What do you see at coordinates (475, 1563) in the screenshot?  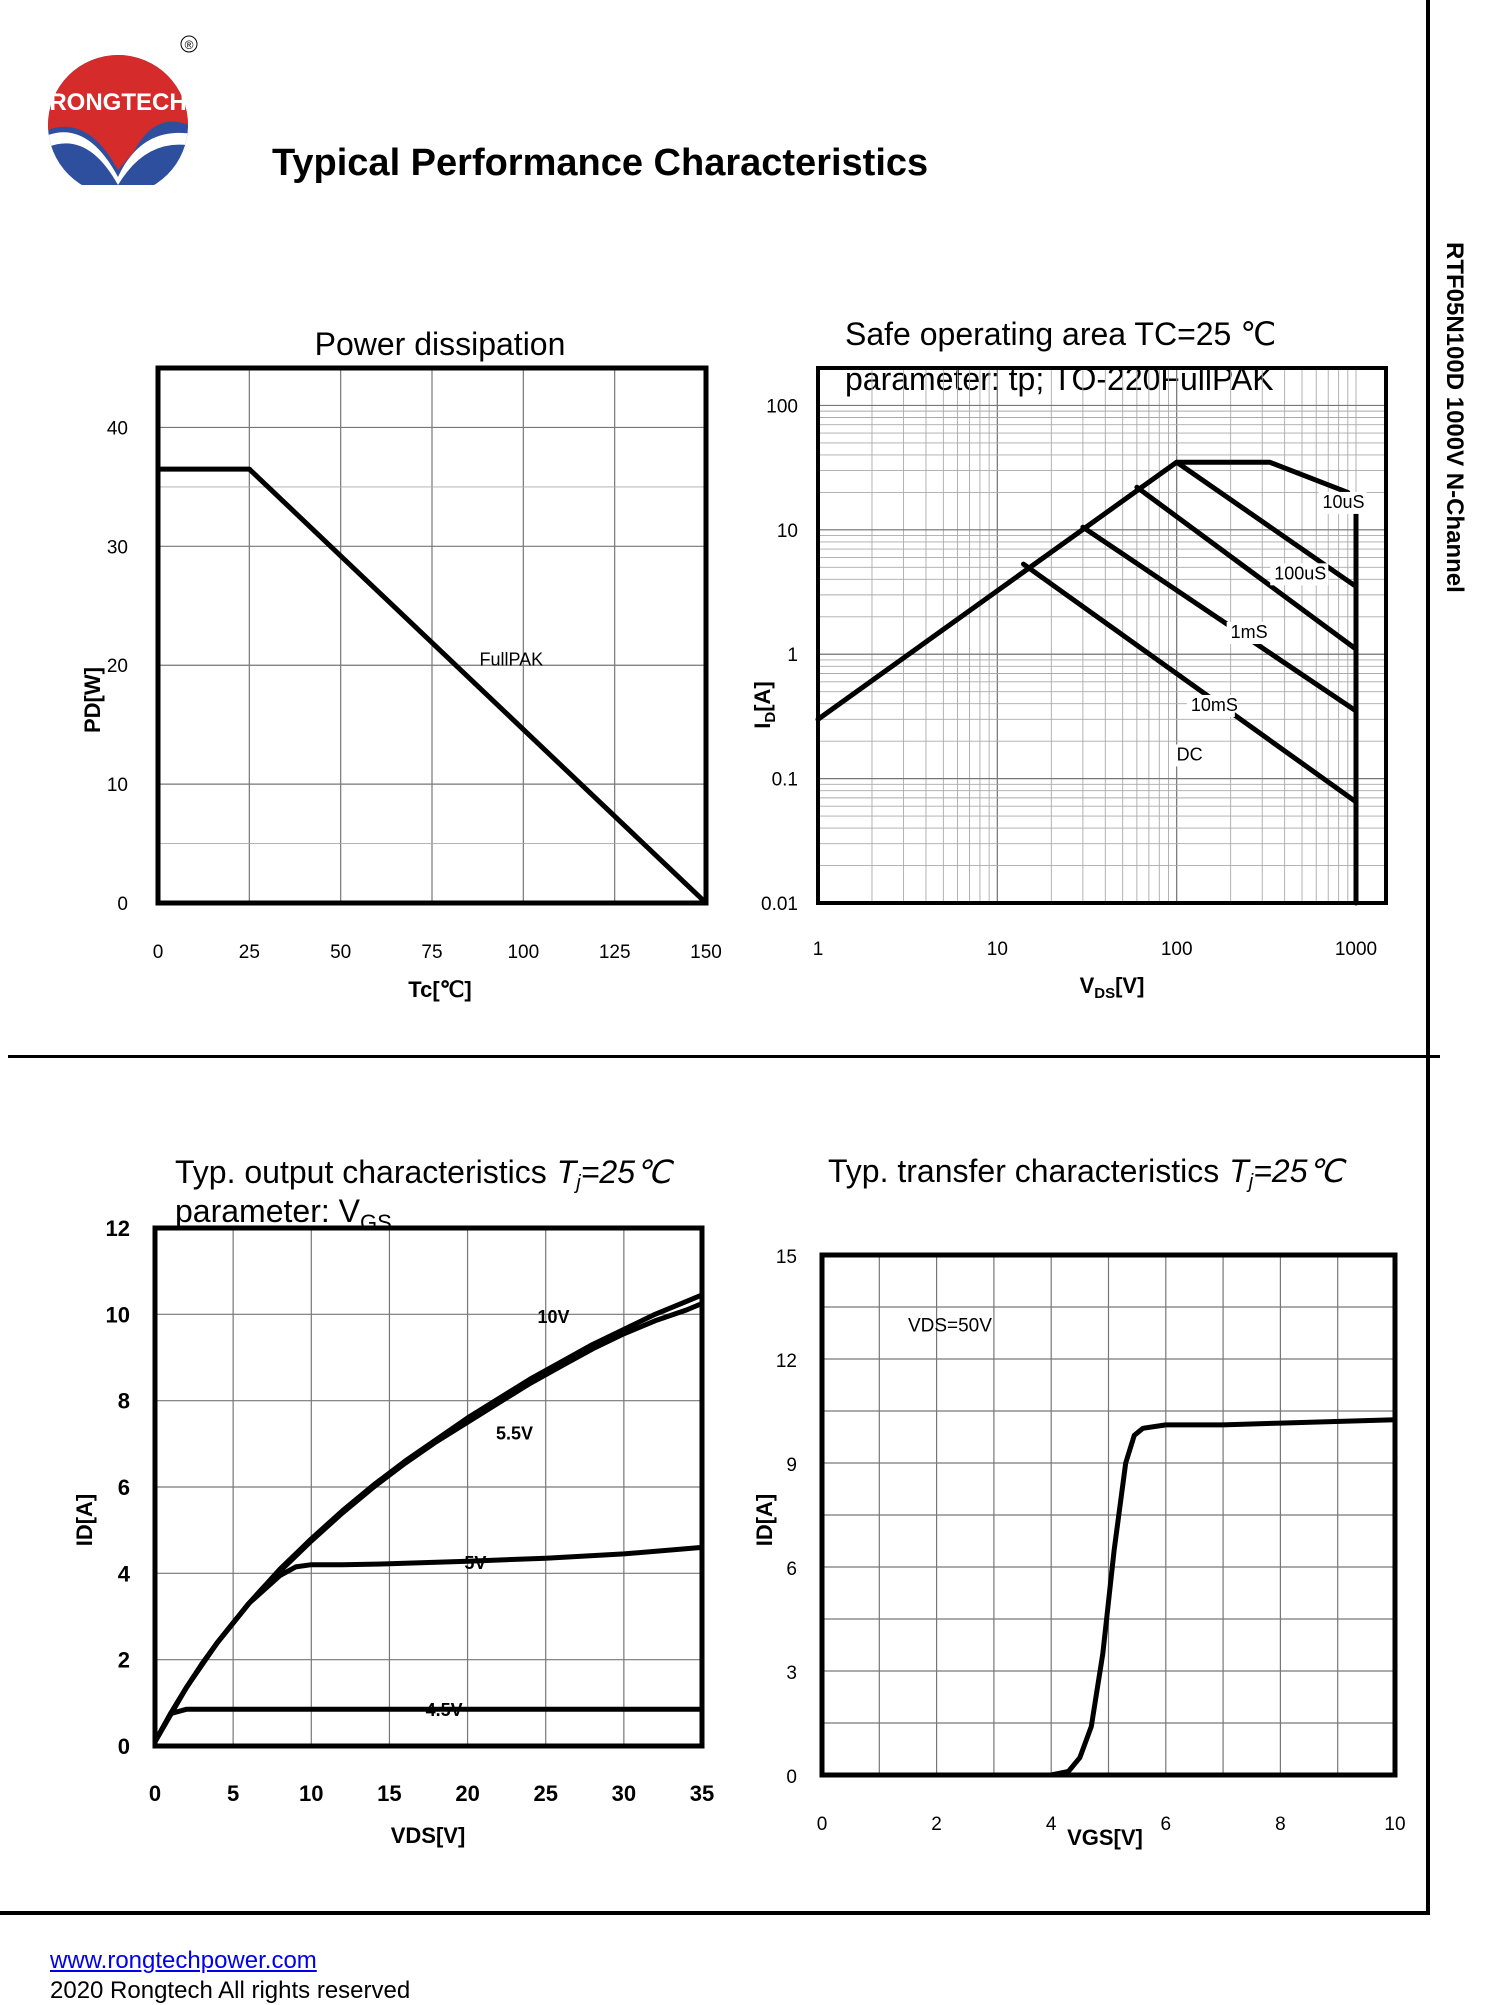 I see `output-annotation: 5V` at bounding box center [475, 1563].